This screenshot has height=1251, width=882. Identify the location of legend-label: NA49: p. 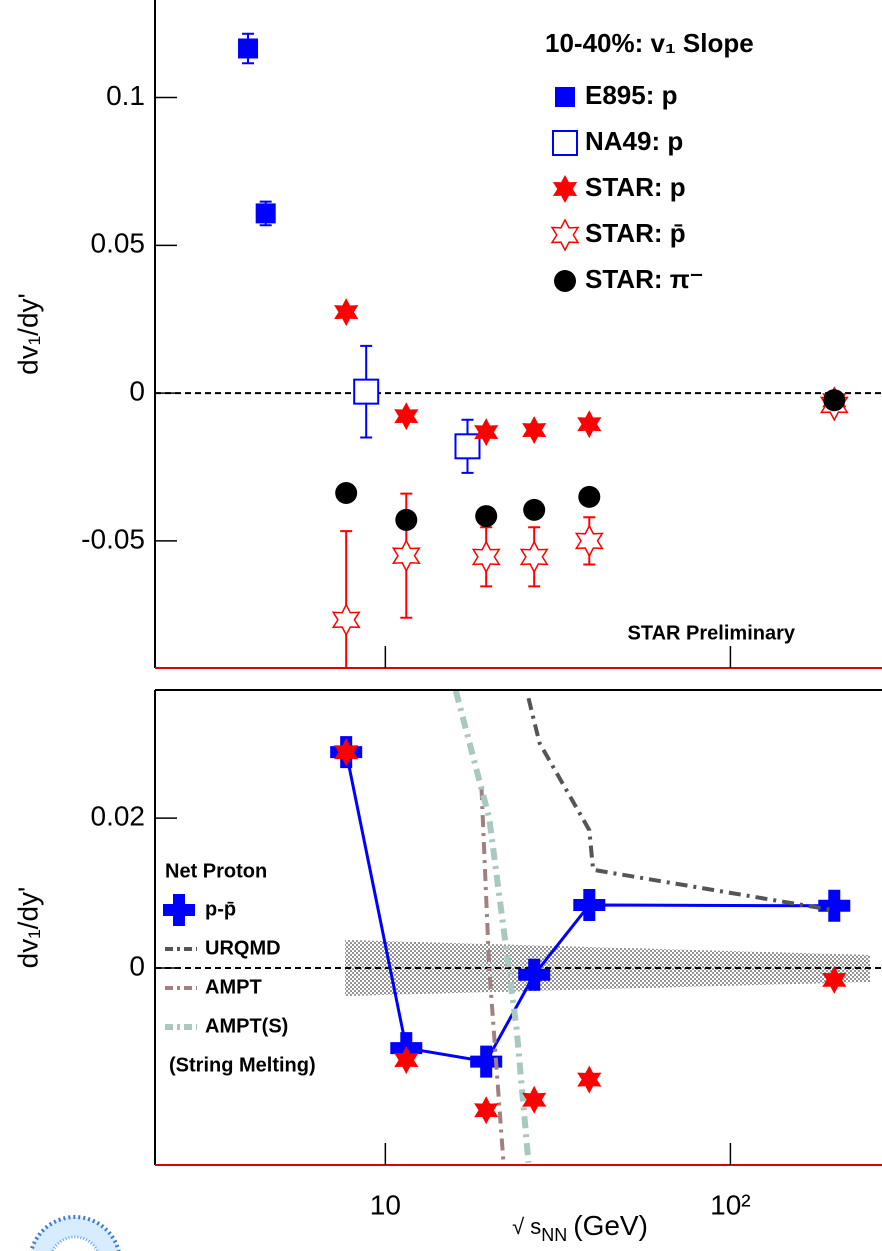
(634, 141).